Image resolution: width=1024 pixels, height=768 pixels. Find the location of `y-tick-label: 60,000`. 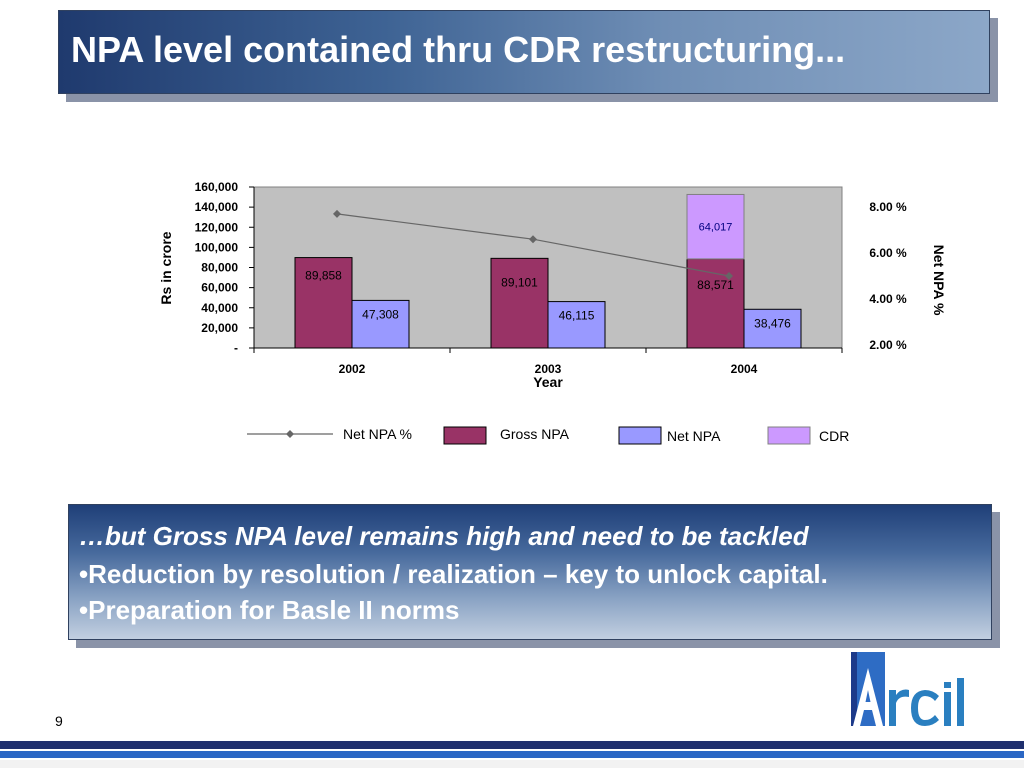

y-tick-label: 60,000 is located at coordinates (219, 288).